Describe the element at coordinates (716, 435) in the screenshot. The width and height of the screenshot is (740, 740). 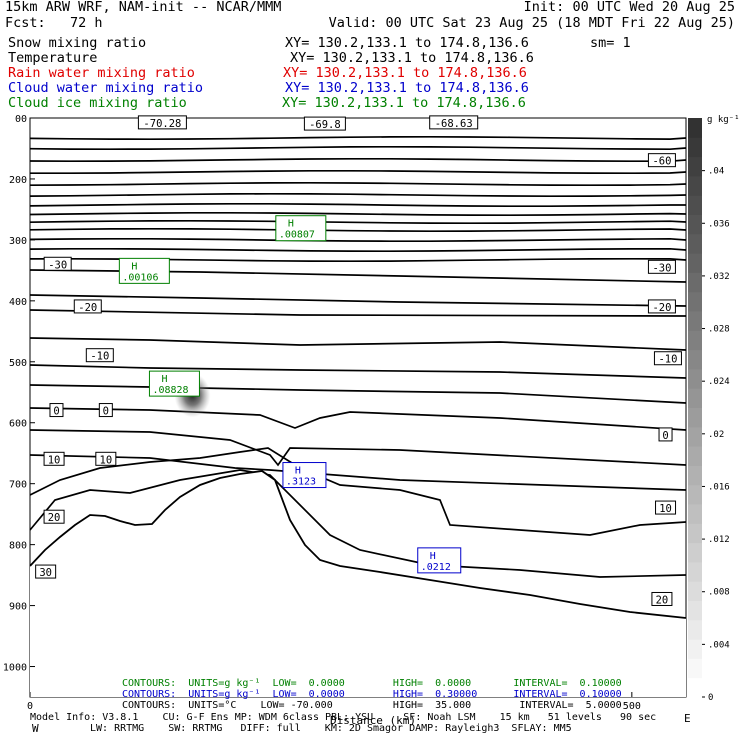
I see `colorbar-tick-label: .02` at that location.